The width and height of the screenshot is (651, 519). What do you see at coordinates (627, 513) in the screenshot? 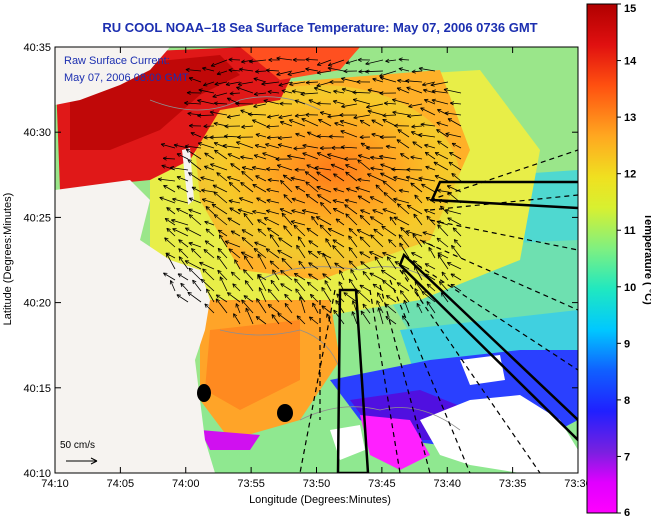
I see `colorbar-tick-label: 6` at bounding box center [627, 513].